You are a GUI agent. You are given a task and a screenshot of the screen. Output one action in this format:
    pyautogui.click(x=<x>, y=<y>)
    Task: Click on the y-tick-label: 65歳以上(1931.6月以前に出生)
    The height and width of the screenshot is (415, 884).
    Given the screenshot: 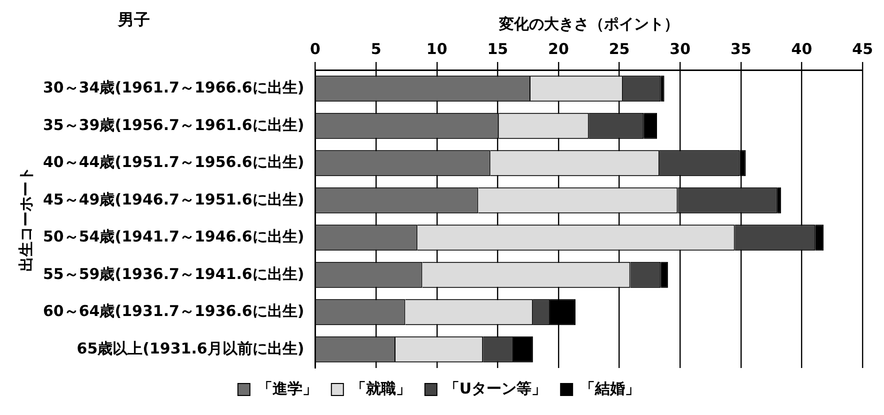 What is the action you would take?
    pyautogui.click(x=190, y=348)
    